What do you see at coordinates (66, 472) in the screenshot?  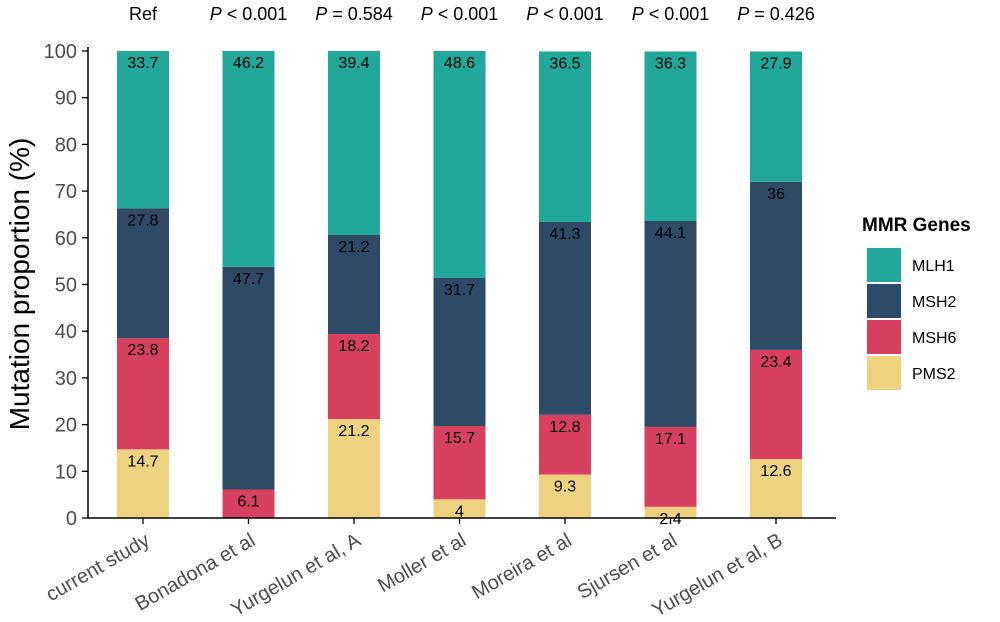 I see `y-tick-label: 10` at bounding box center [66, 472].